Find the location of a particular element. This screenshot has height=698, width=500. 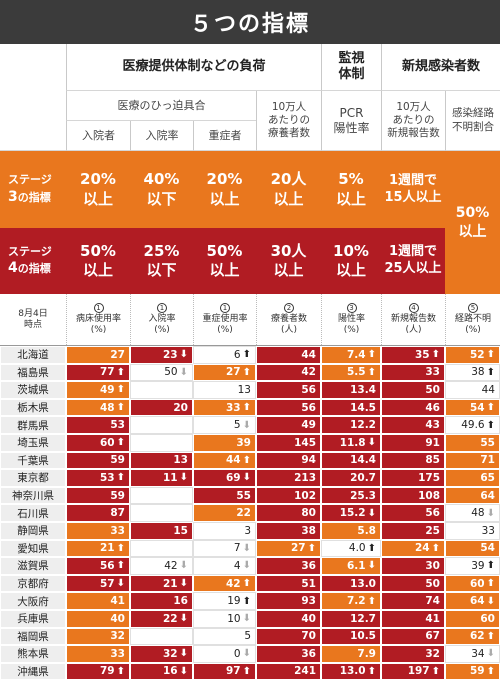

cell-value: 14.4 is located at coordinates (363, 460).